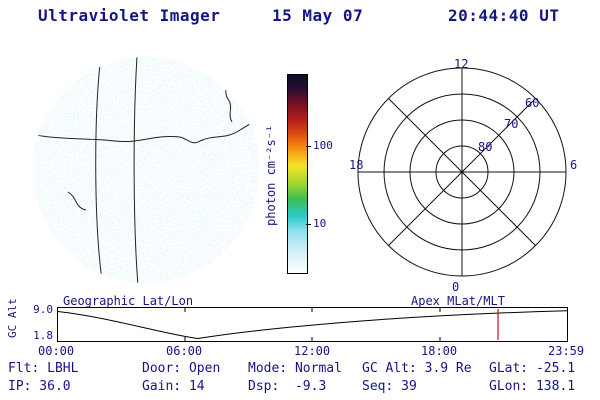  I want to click on mlat-label-80: 80, so click(485, 147).